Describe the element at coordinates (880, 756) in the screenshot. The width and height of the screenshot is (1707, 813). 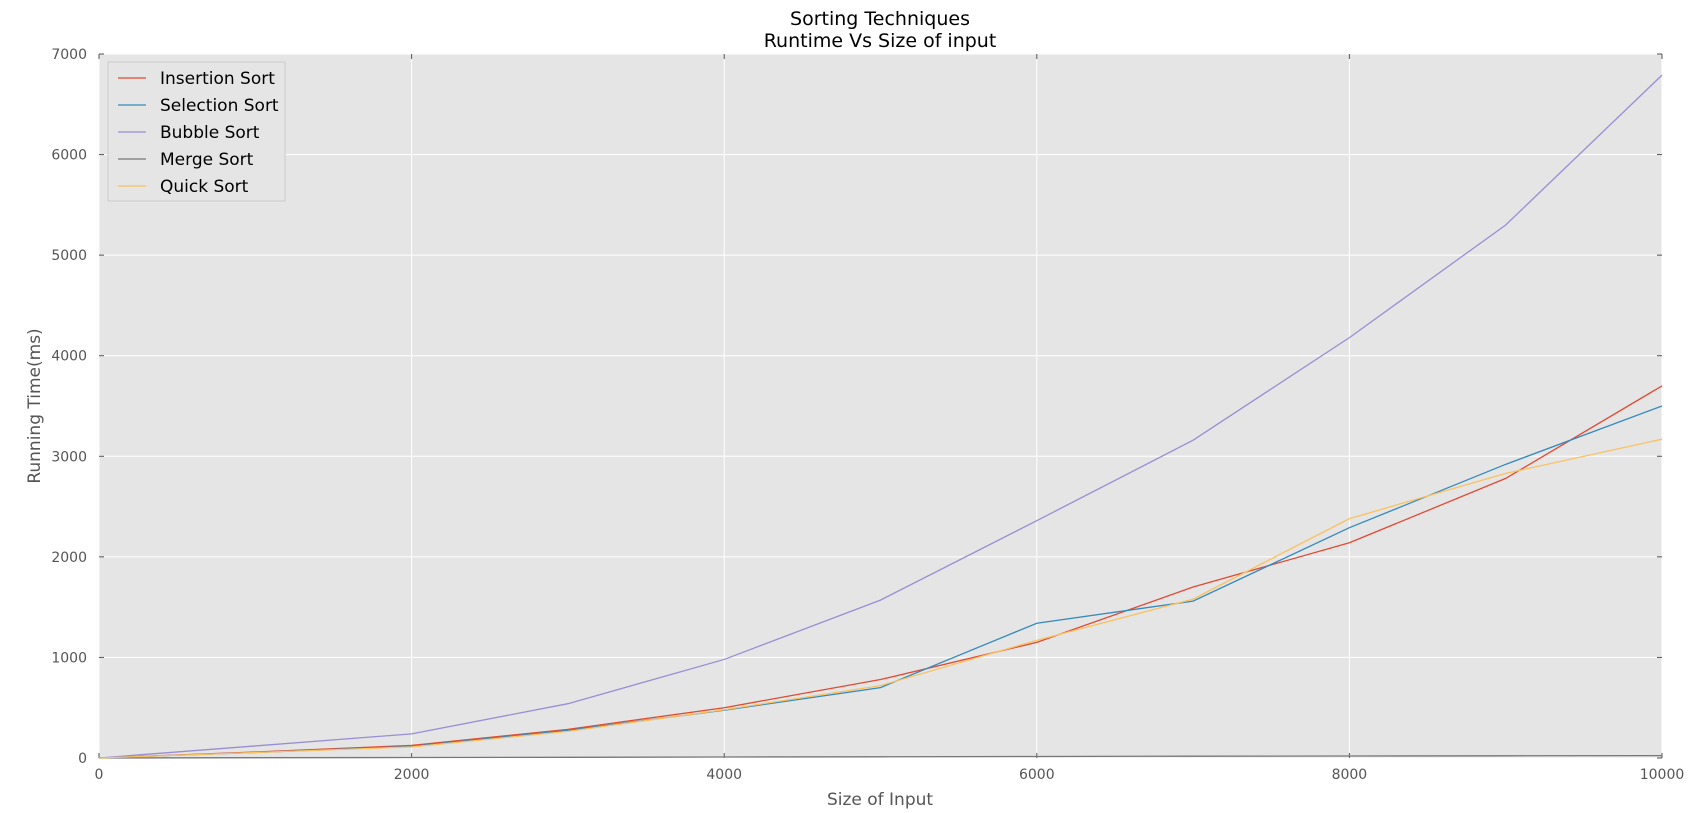
I see `series-line-merge-sort` at that location.